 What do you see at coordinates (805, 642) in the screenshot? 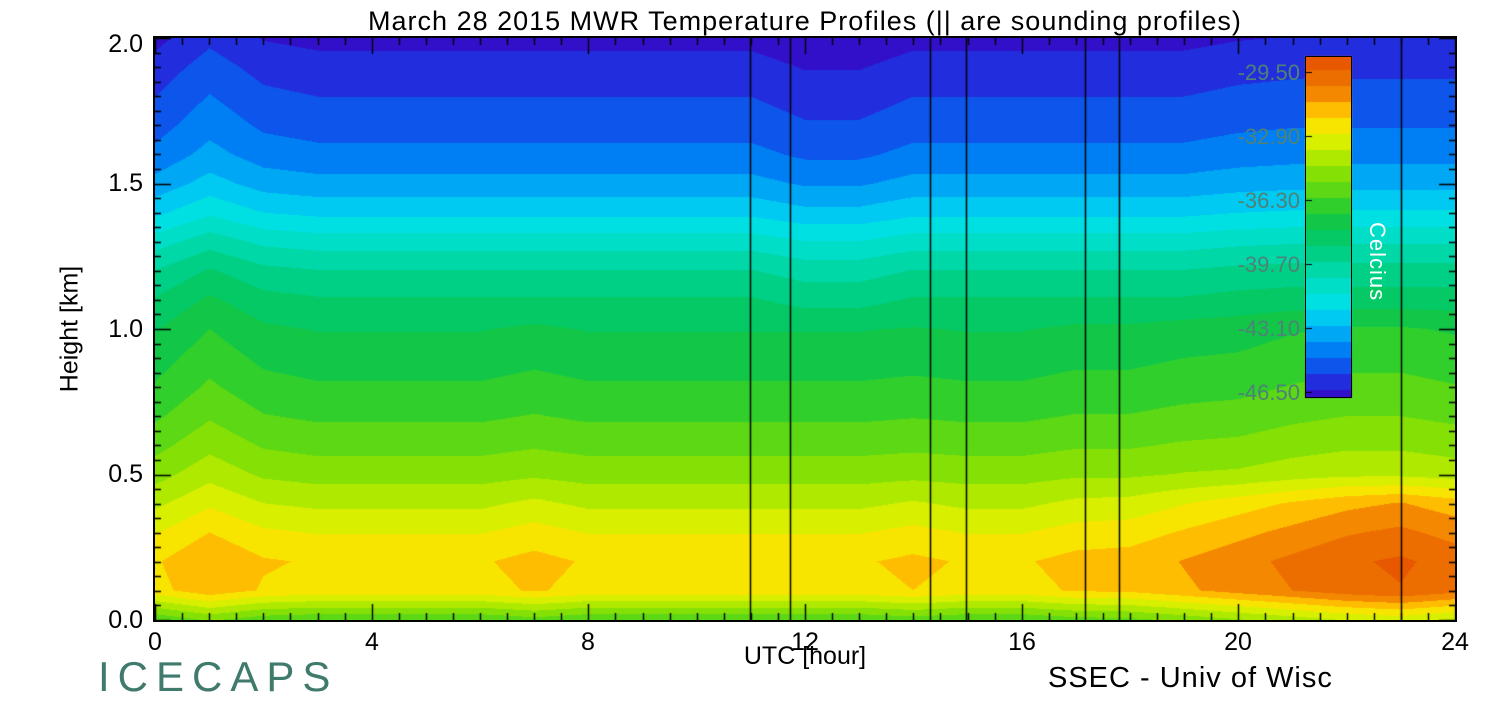
I see `x-tick-label: 12` at bounding box center [805, 642].